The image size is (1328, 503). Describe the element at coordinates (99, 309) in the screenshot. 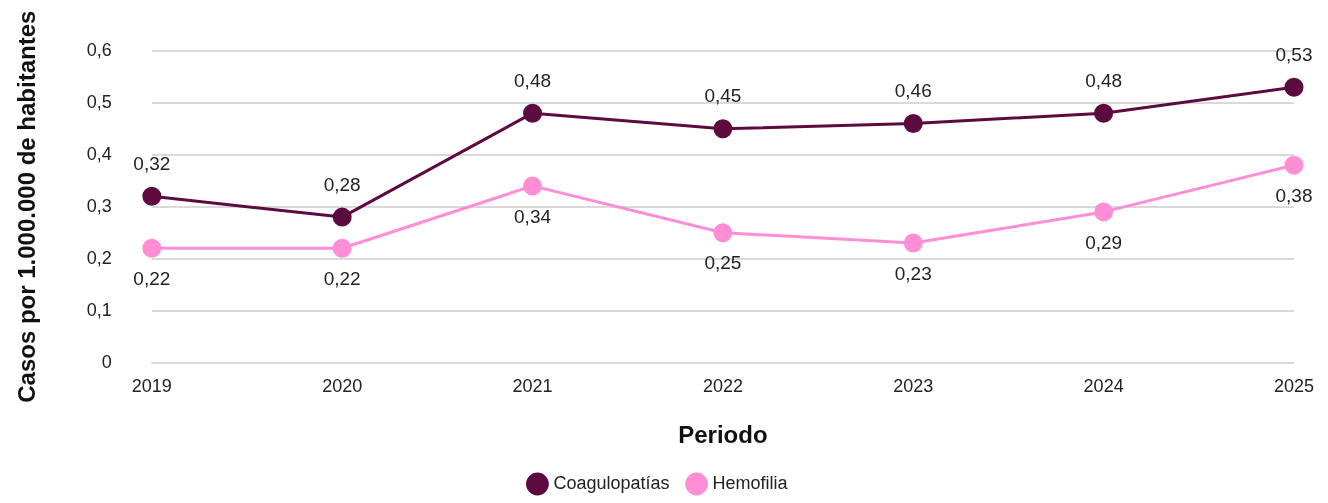

I see `y-tick-label: 0,1` at that location.